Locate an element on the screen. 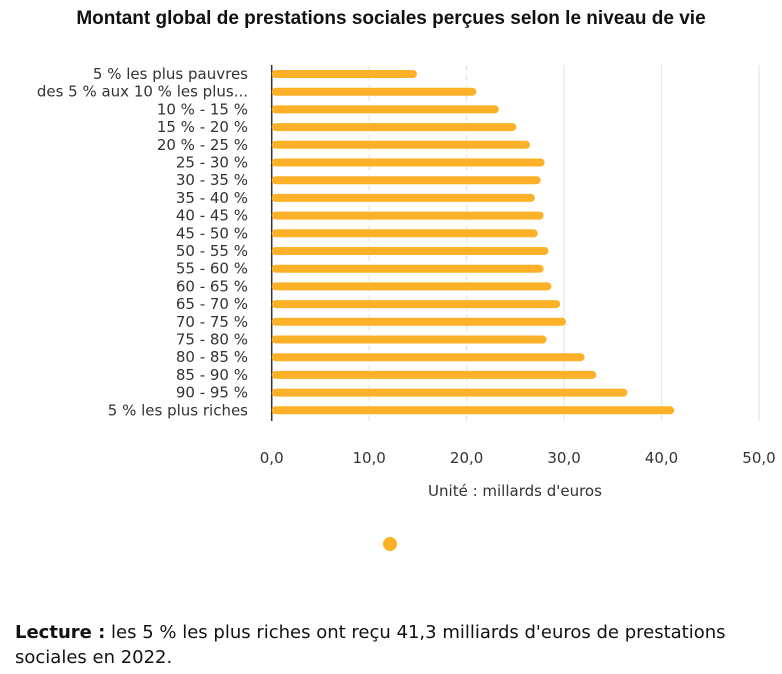 Image resolution: width=782 pixels, height=674 pixels. x-axis-title: Unité : millards d'euros is located at coordinates (515, 491).